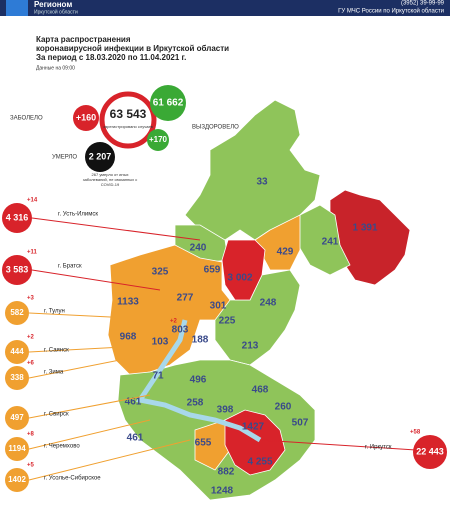 The height and width of the screenshot is (505, 450). Describe the element at coordinates (423, 4) in the screenshot. I see `phone: (3952) 39-99-99` at that location.